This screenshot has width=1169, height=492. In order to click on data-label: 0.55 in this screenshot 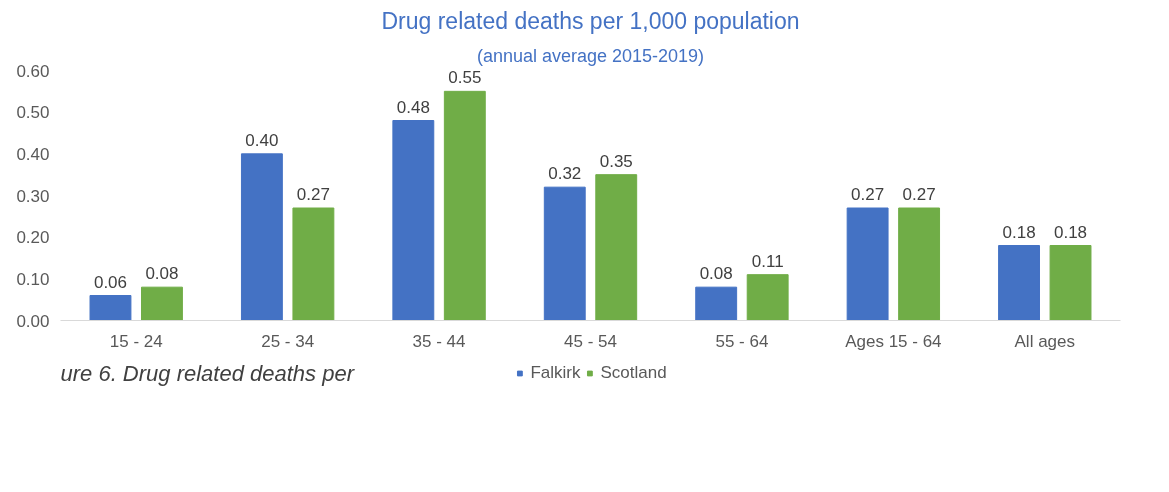, I will do `click(465, 78)`.